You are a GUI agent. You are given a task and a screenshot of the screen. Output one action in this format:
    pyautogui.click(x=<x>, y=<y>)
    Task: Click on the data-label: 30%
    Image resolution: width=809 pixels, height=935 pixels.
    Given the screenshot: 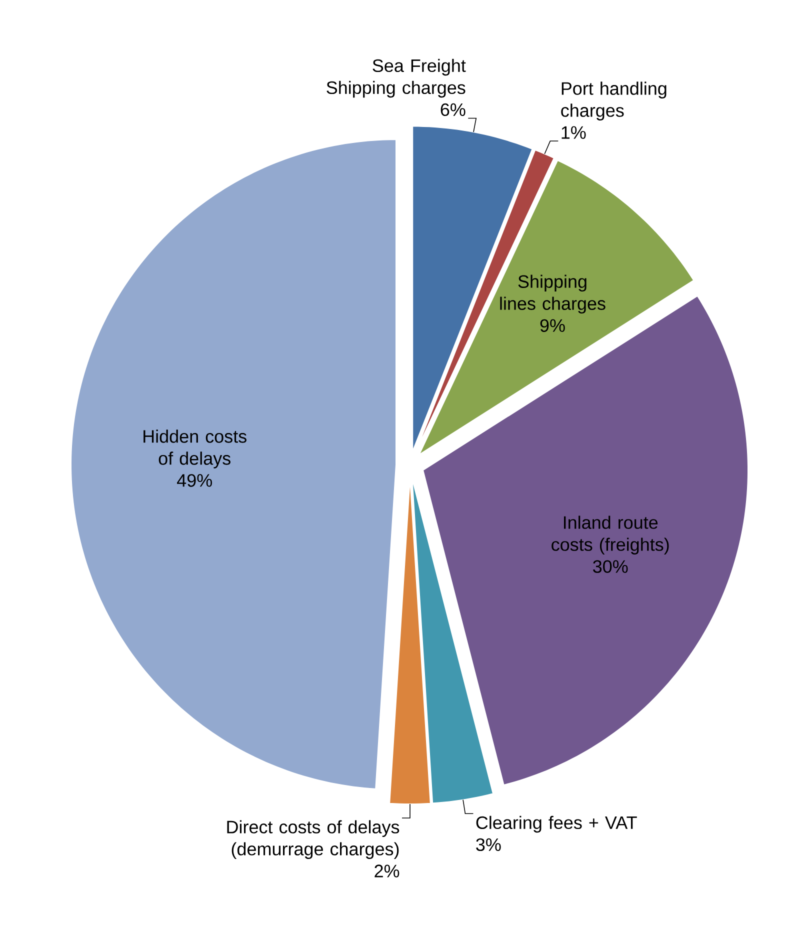 What is the action you would take?
    pyautogui.click(x=610, y=566)
    